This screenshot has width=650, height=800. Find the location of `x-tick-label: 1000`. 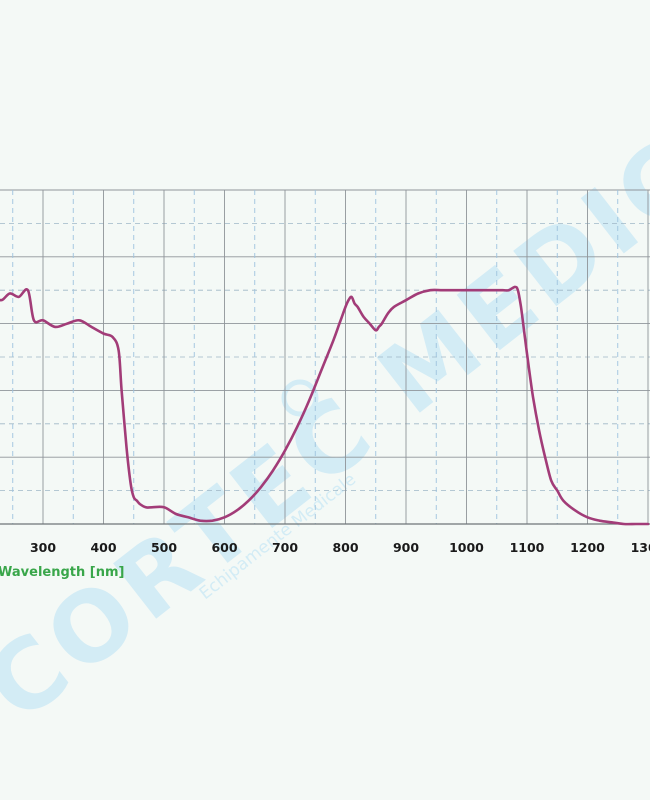

x-tick-label: 1000 is located at coordinates (466, 547).